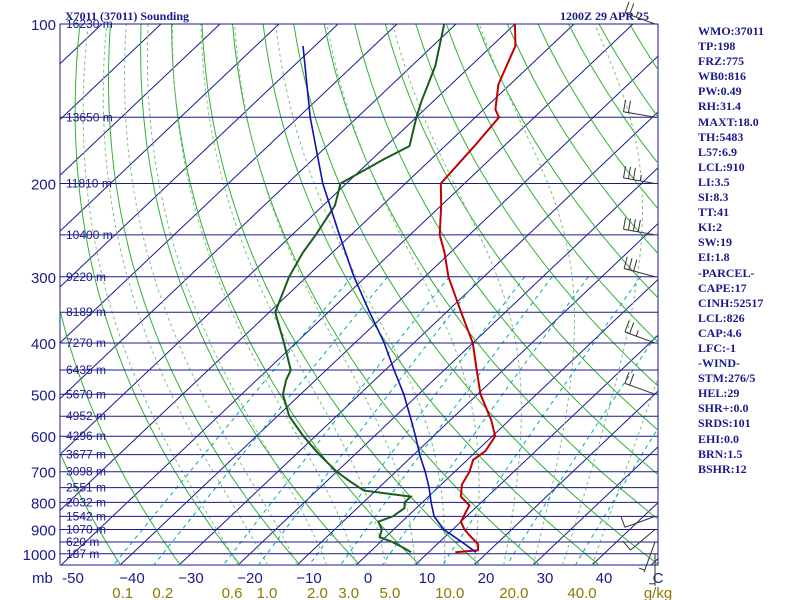  What do you see at coordinates (86, 343) in the screenshot?
I see `height-label: 7270 m` at bounding box center [86, 343].